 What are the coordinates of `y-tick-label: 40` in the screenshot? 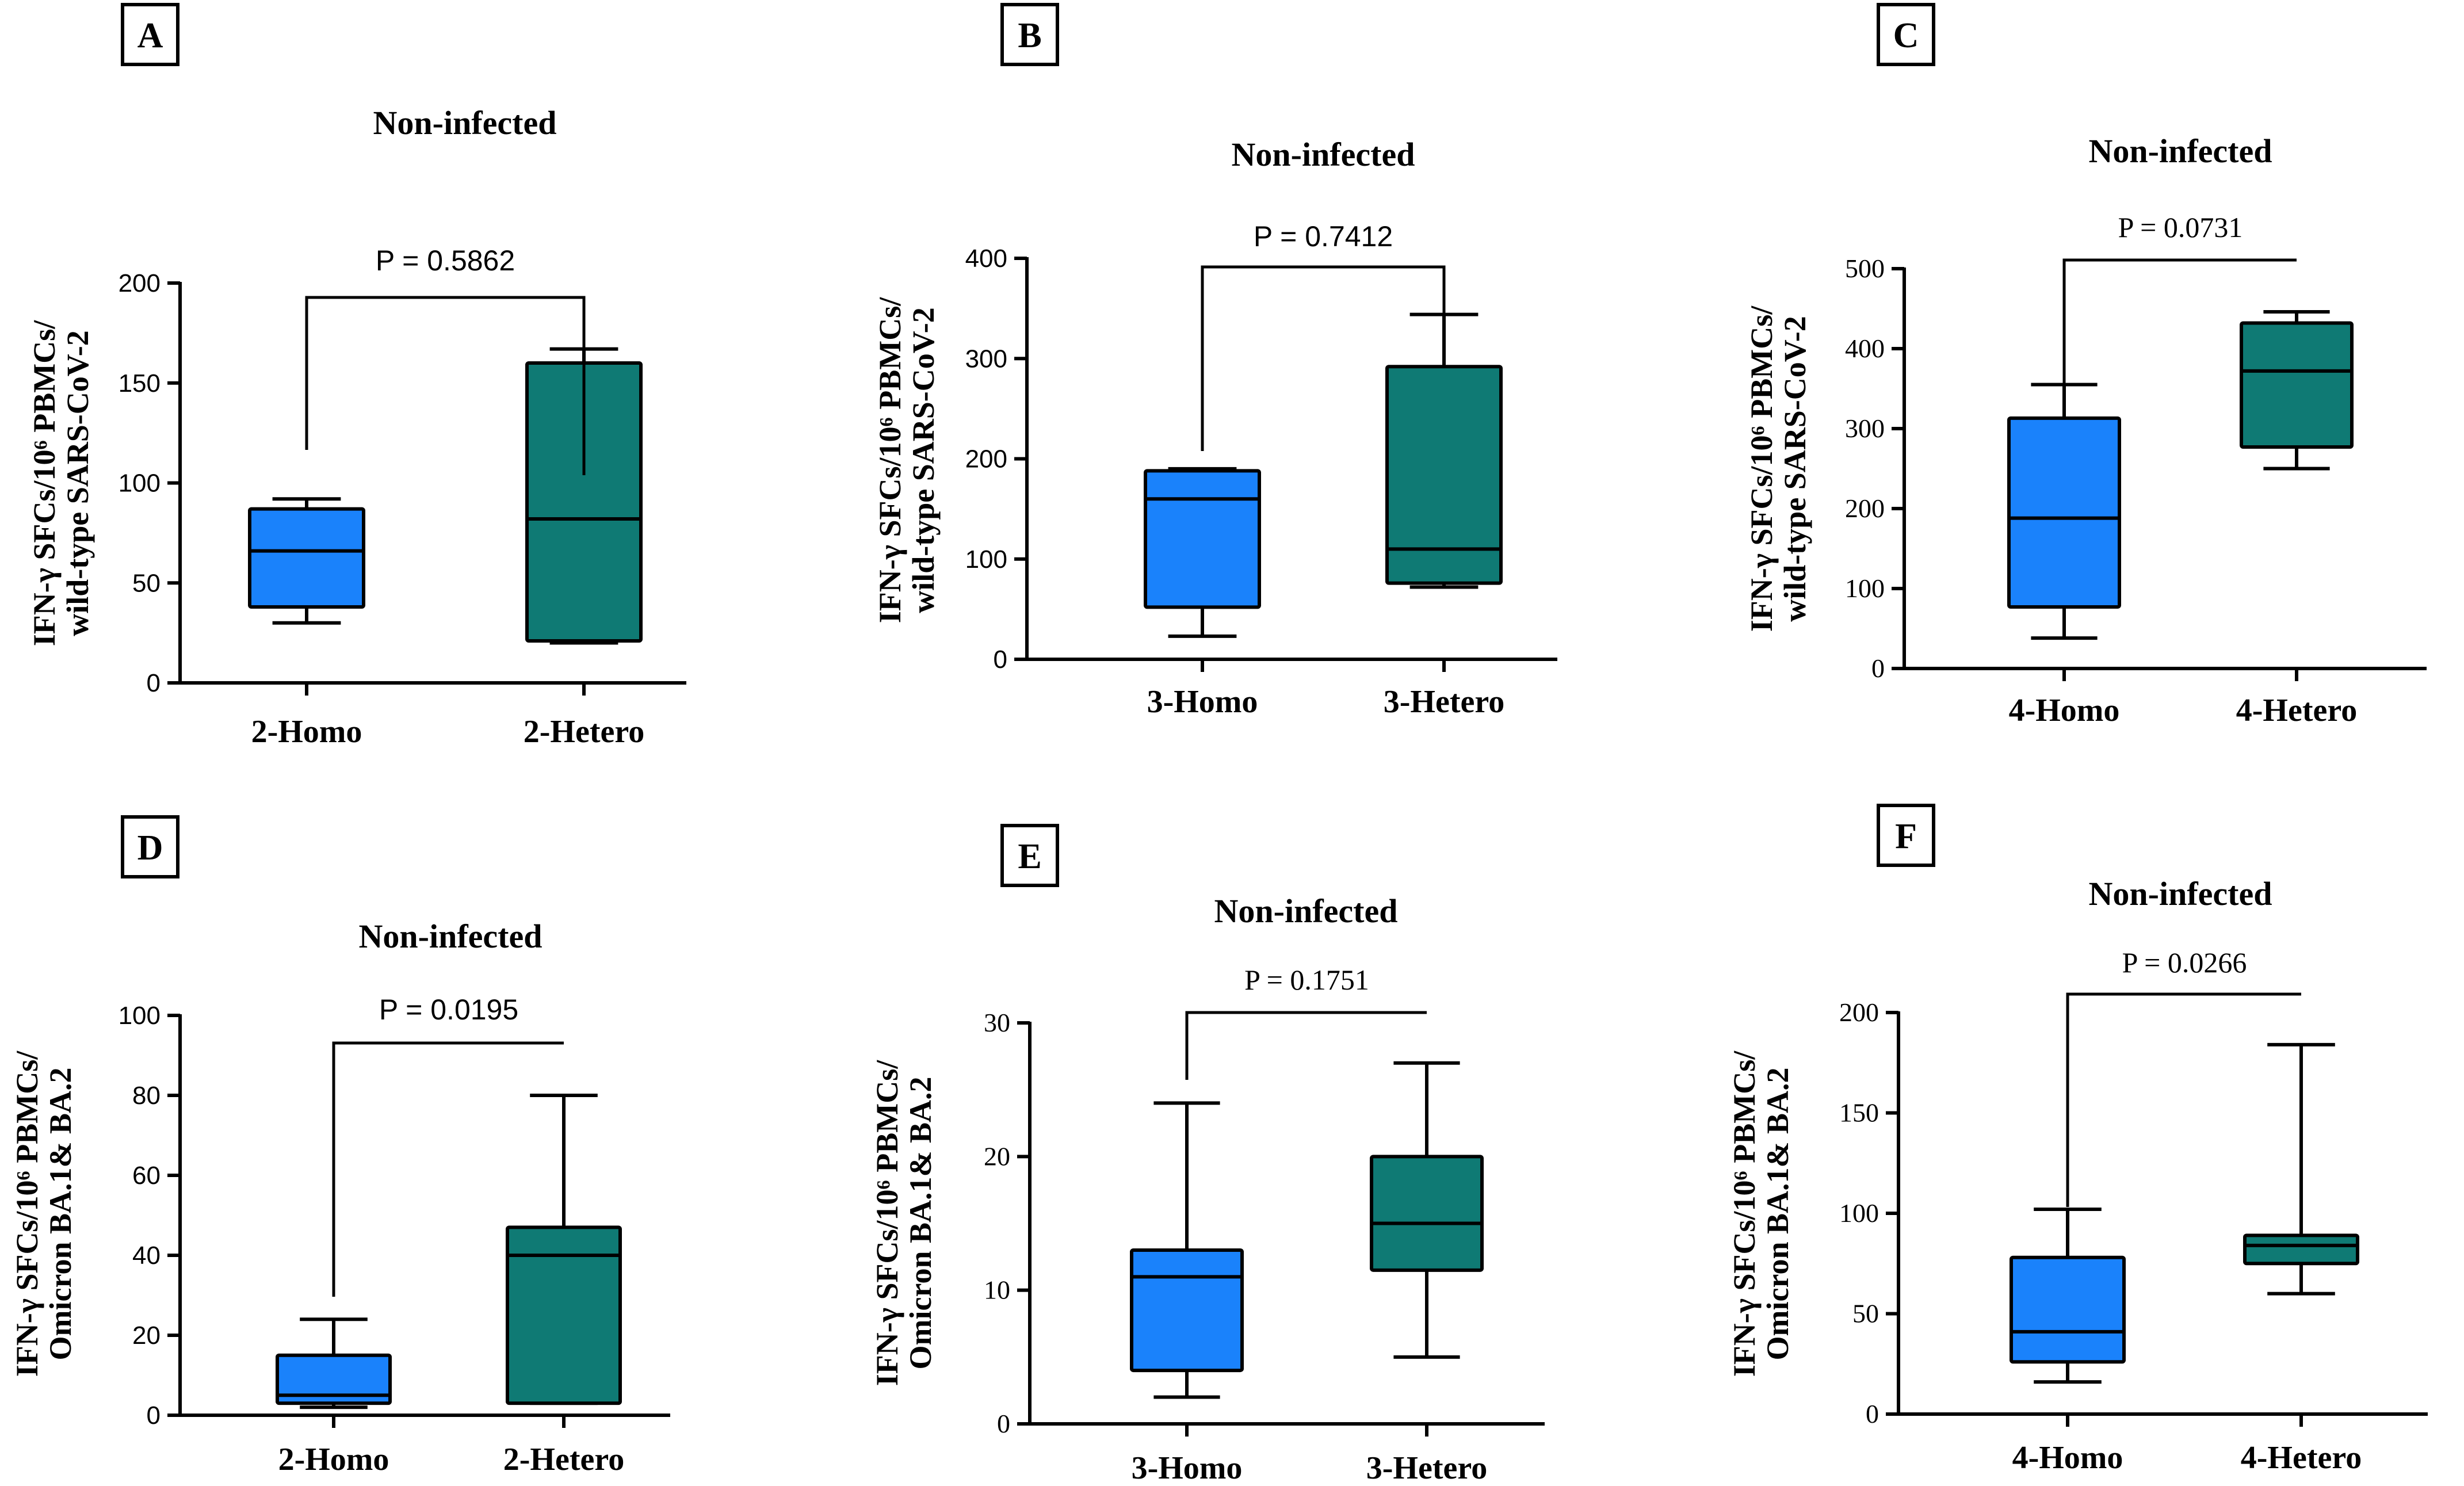 It's located at (146, 1255).